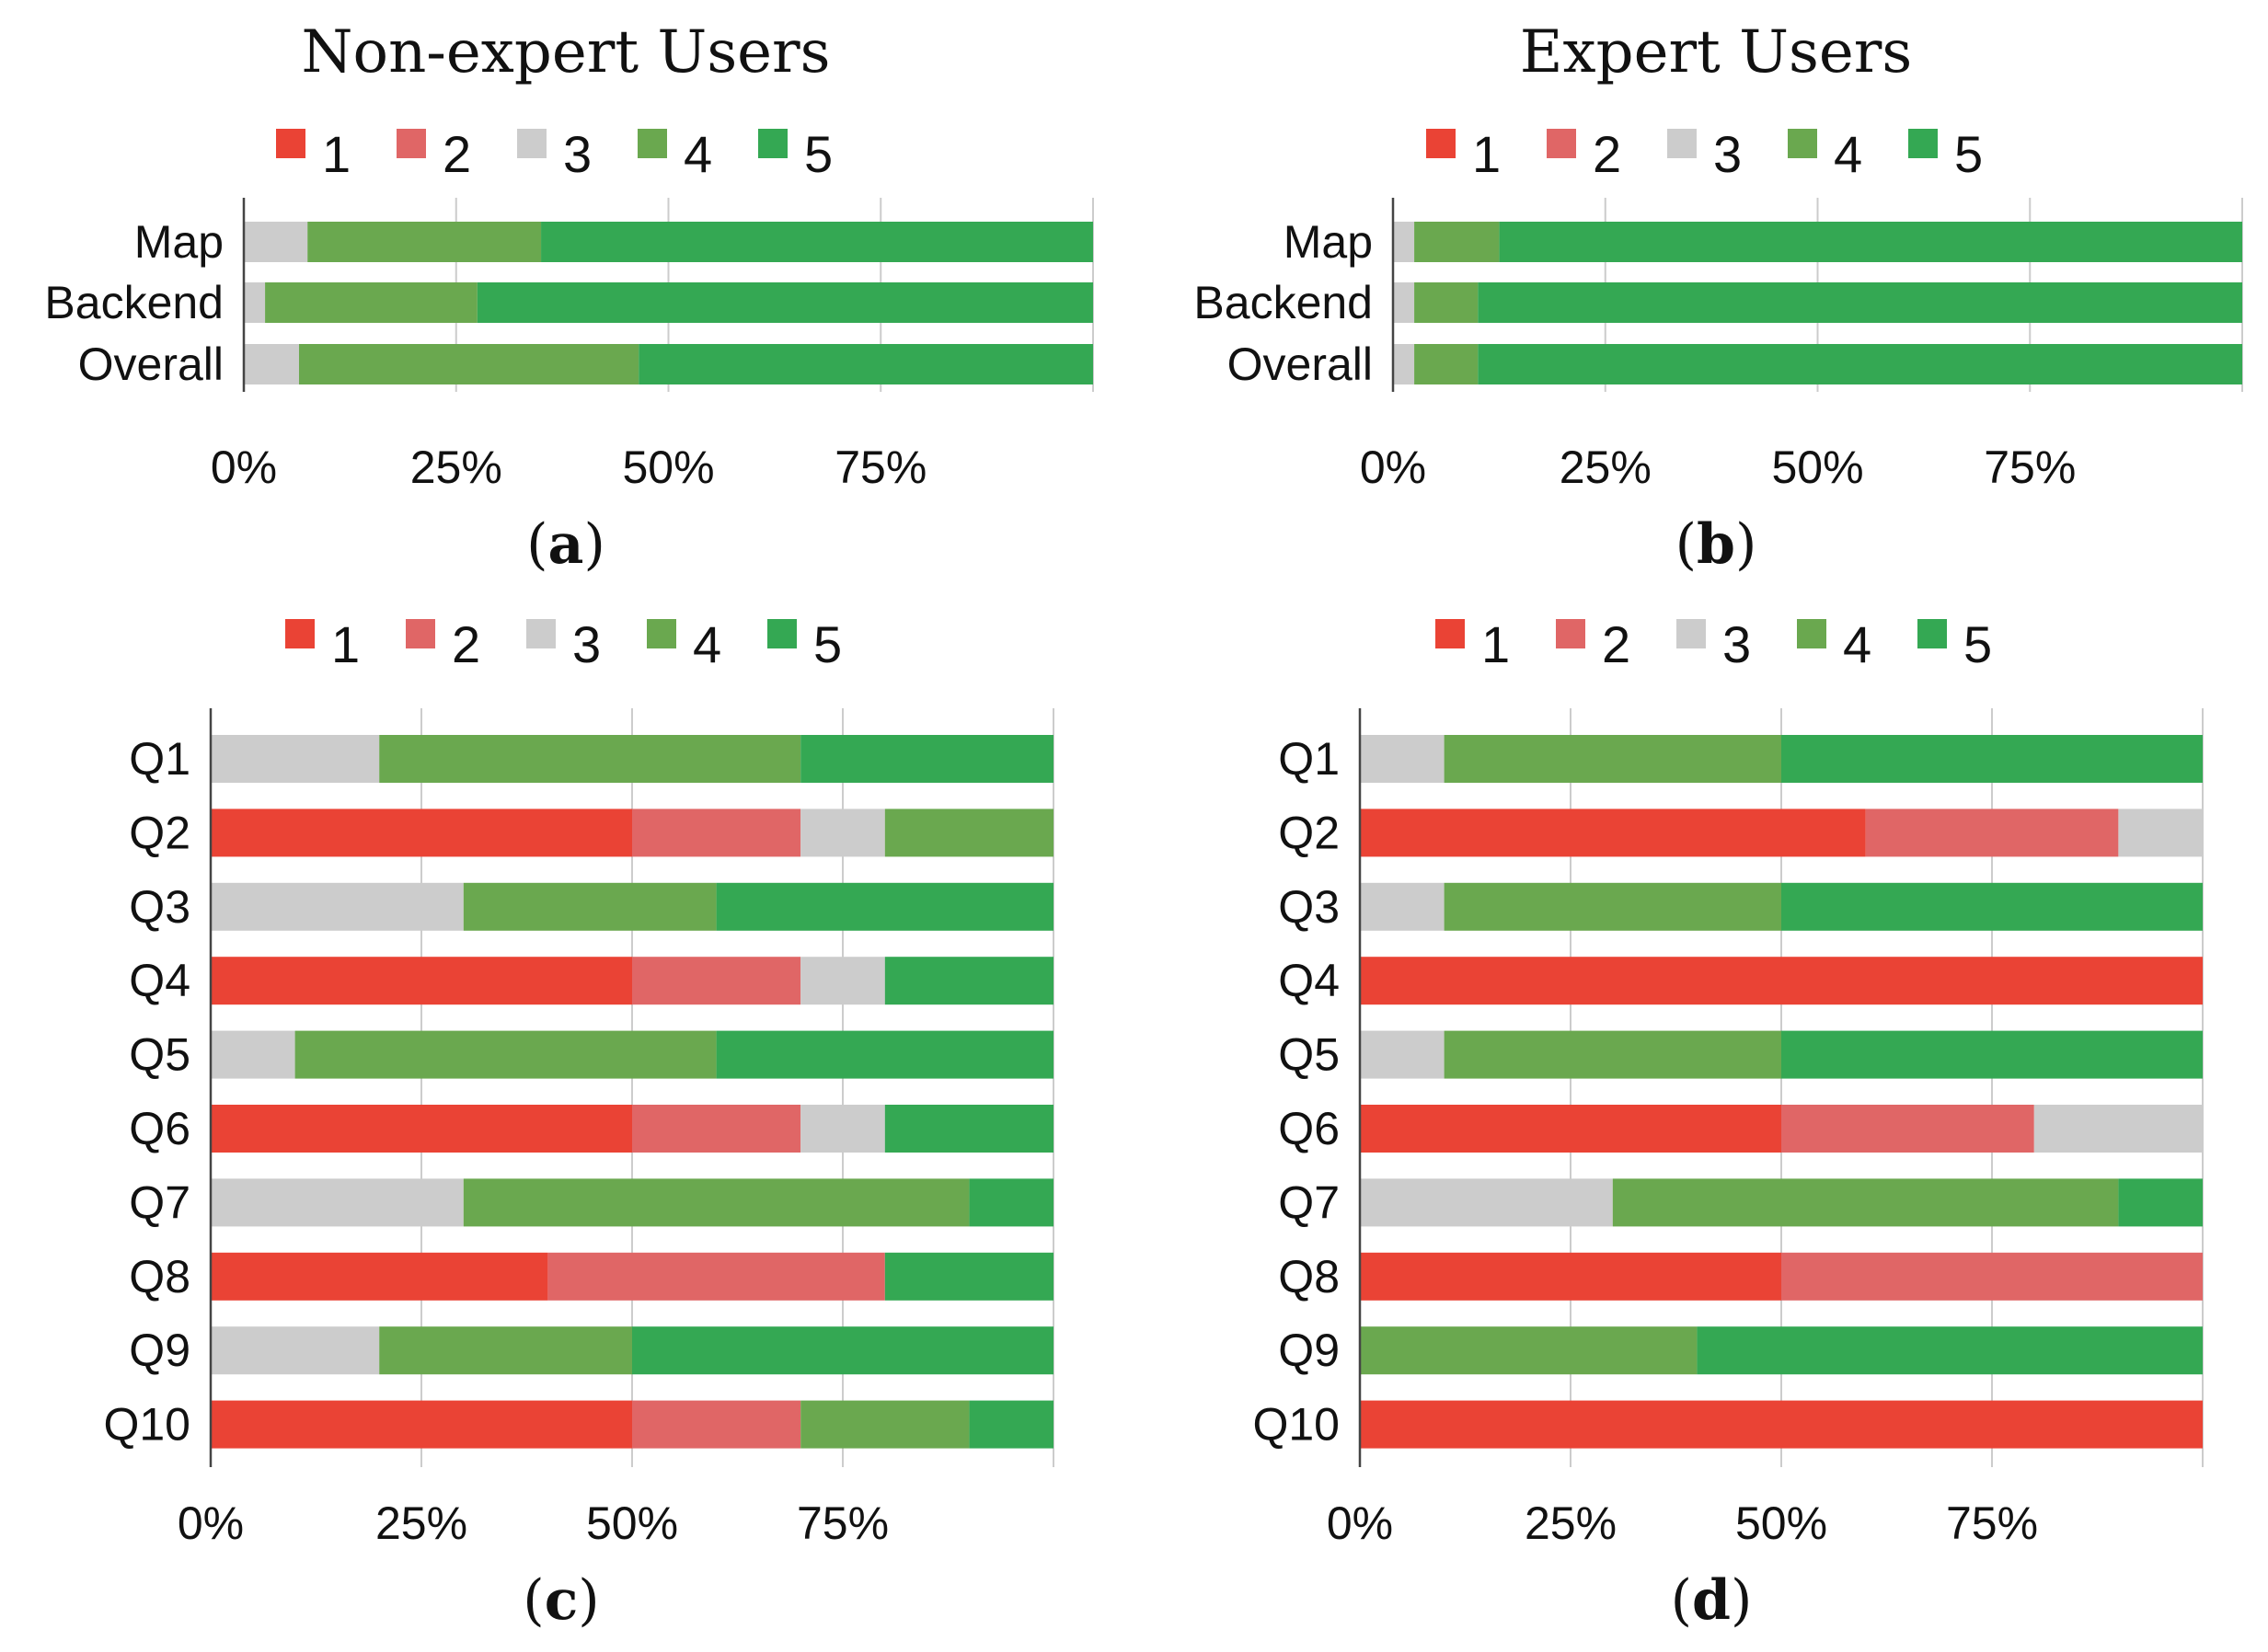  Describe the element at coordinates (1309, 980) in the screenshot. I see `category-label-q4: Q4` at that location.